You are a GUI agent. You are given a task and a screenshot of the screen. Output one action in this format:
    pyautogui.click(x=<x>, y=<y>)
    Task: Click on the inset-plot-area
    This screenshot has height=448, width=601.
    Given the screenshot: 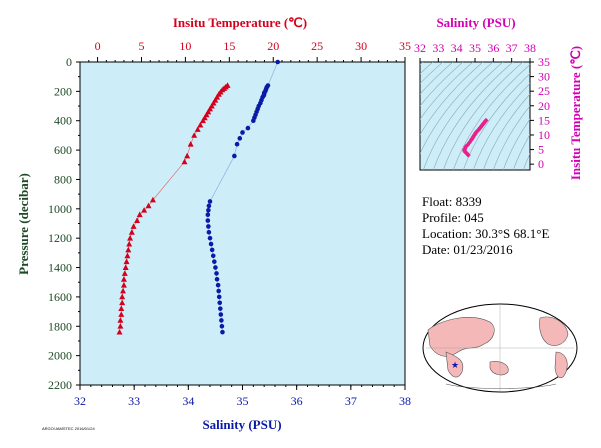 What is the action you would take?
    pyautogui.click(x=475, y=116)
    